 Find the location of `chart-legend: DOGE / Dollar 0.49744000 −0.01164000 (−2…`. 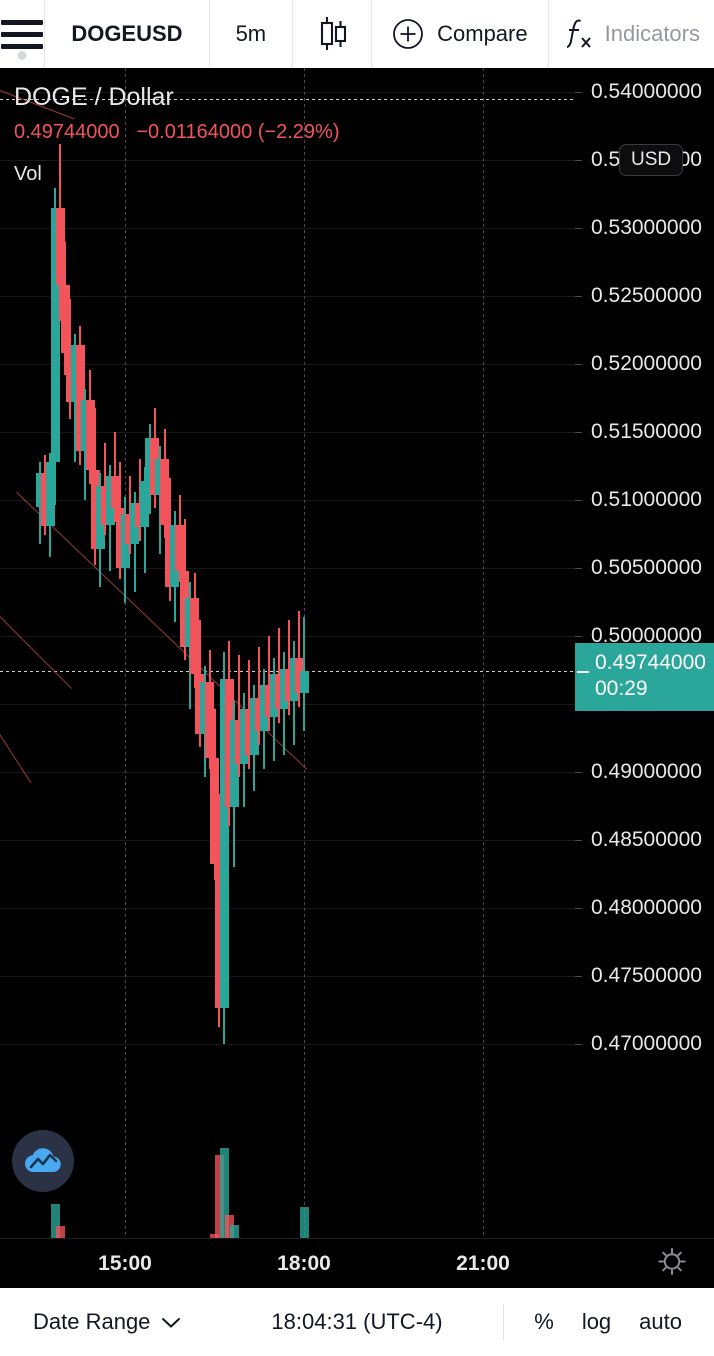

chart-legend: DOGE / Dollar 0.49744000 −0.01164000 (−2… is located at coordinates (176, 135).